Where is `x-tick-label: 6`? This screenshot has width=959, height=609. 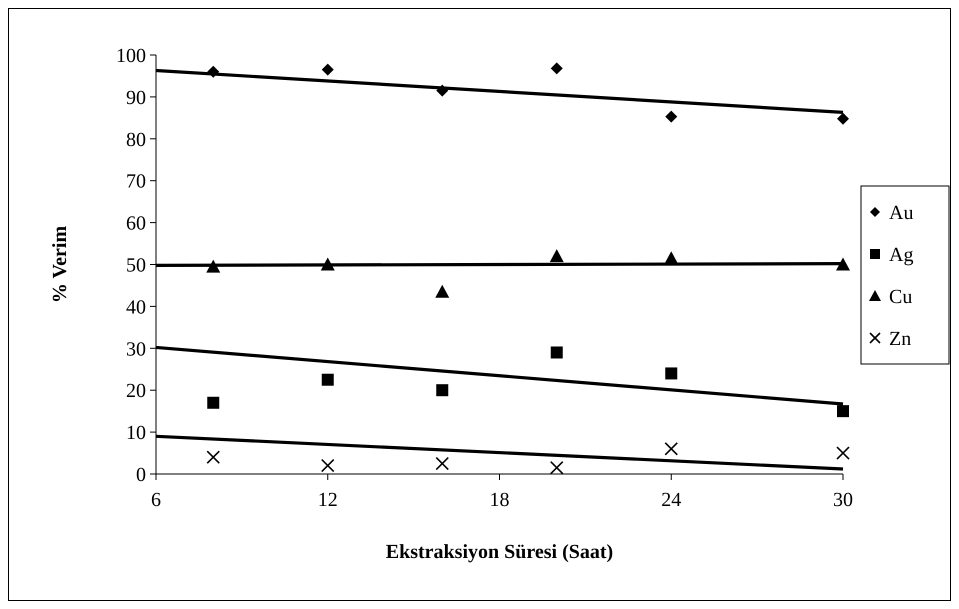
x-tick-label: 6 is located at coordinates (156, 500).